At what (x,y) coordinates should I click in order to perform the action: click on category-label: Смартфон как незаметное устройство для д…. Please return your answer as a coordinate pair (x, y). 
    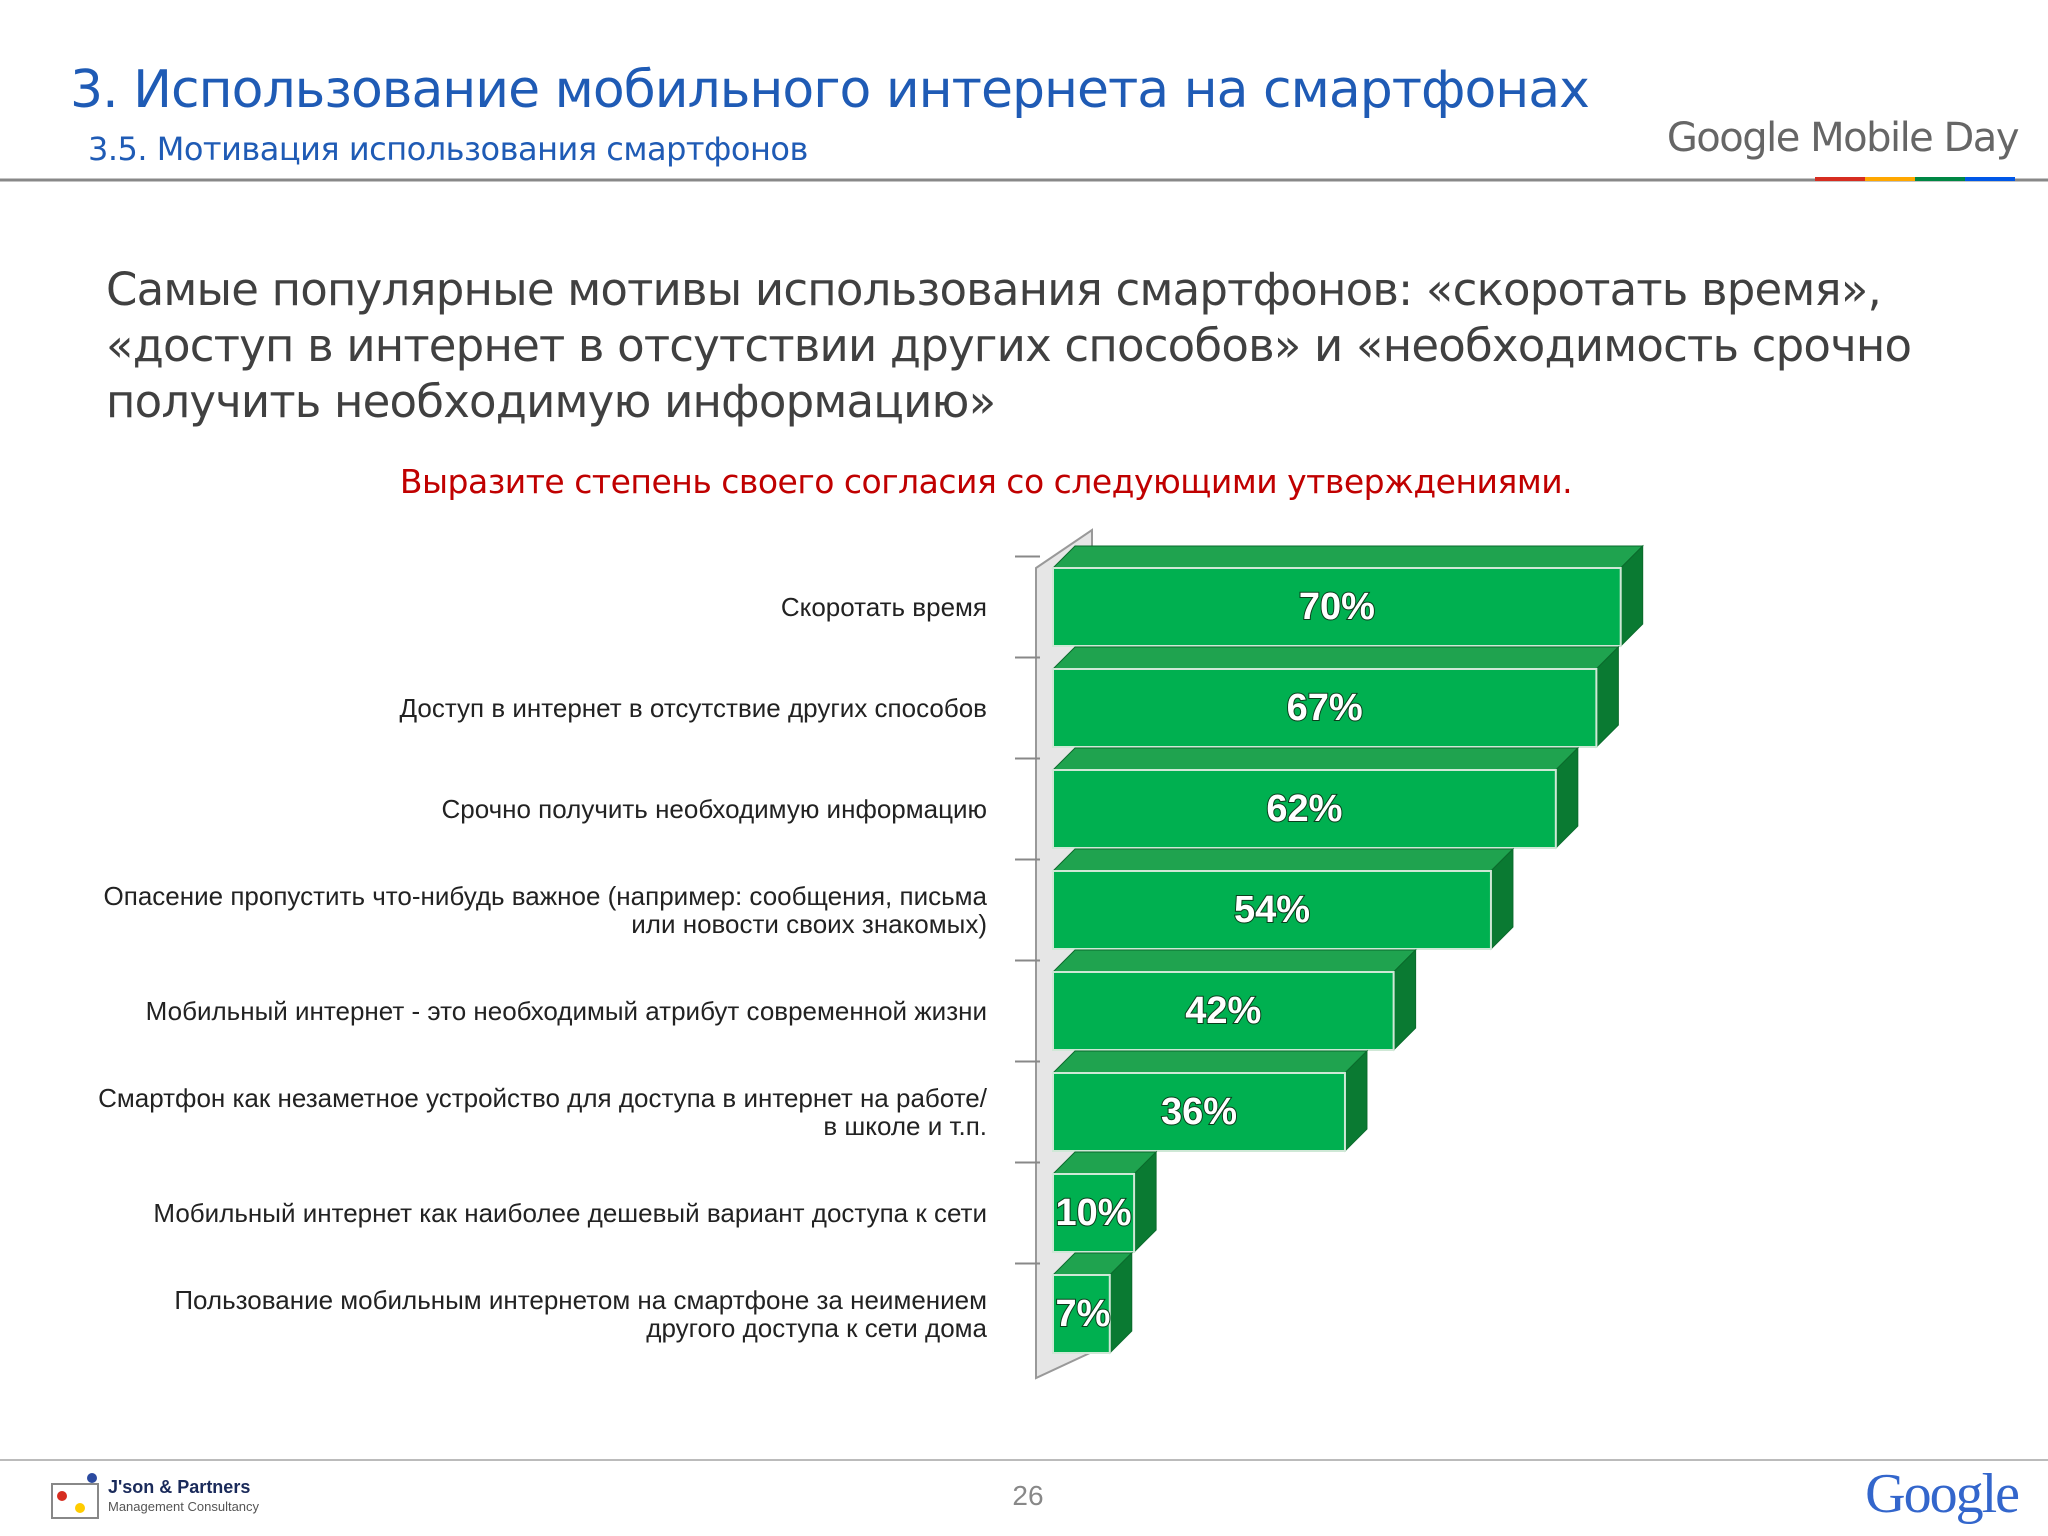
    Looking at the image, I should click on (542, 1112).